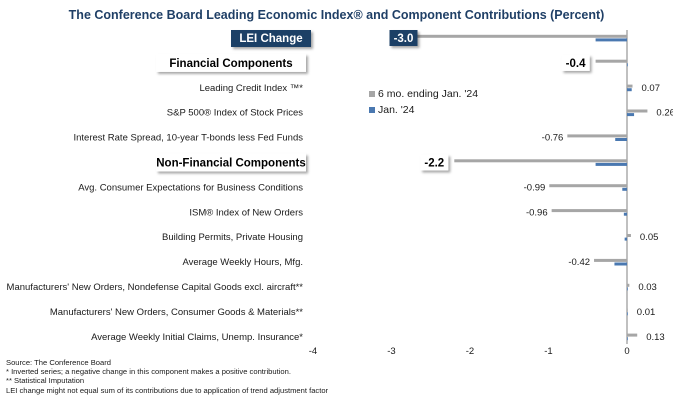 The width and height of the screenshot is (673, 400). I want to click on x-tick-label: 0, so click(626, 351).